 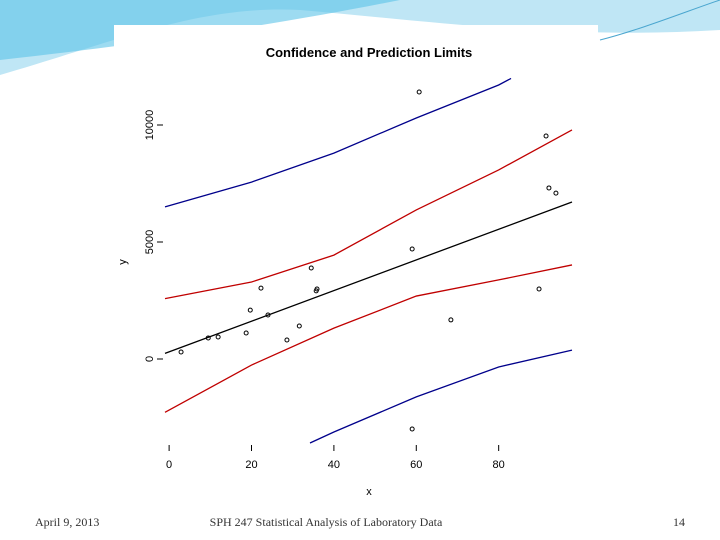 I want to click on page-number: 14, so click(x=679, y=522).